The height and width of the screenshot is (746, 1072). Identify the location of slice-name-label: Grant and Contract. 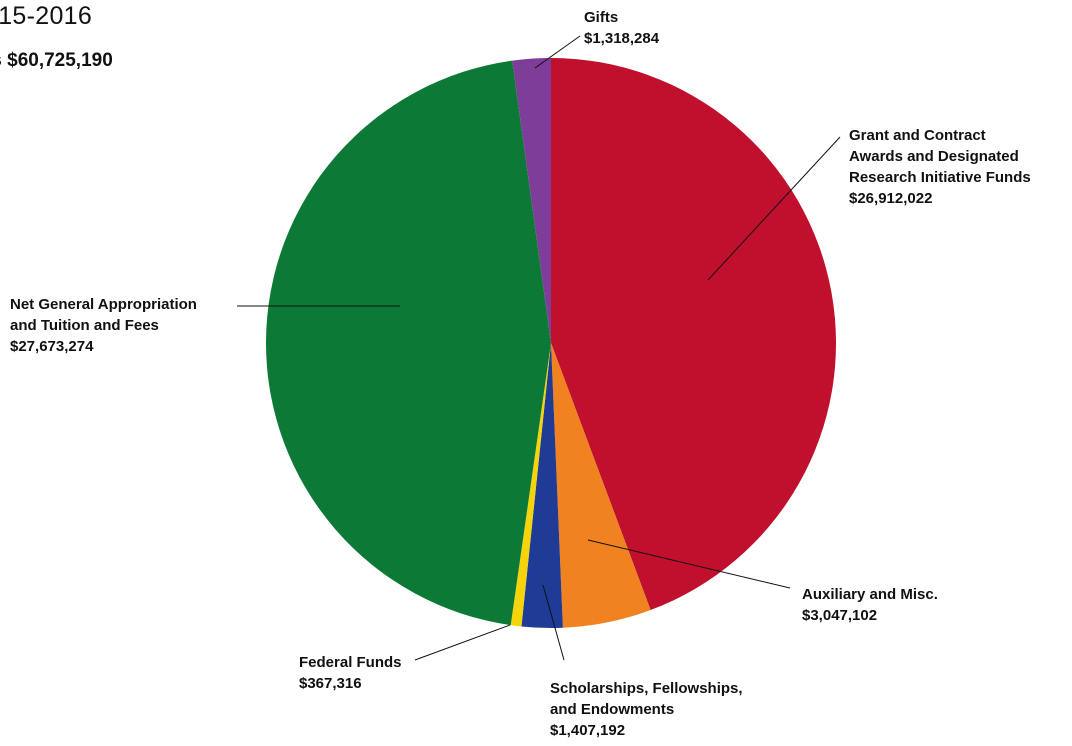
(917, 135).